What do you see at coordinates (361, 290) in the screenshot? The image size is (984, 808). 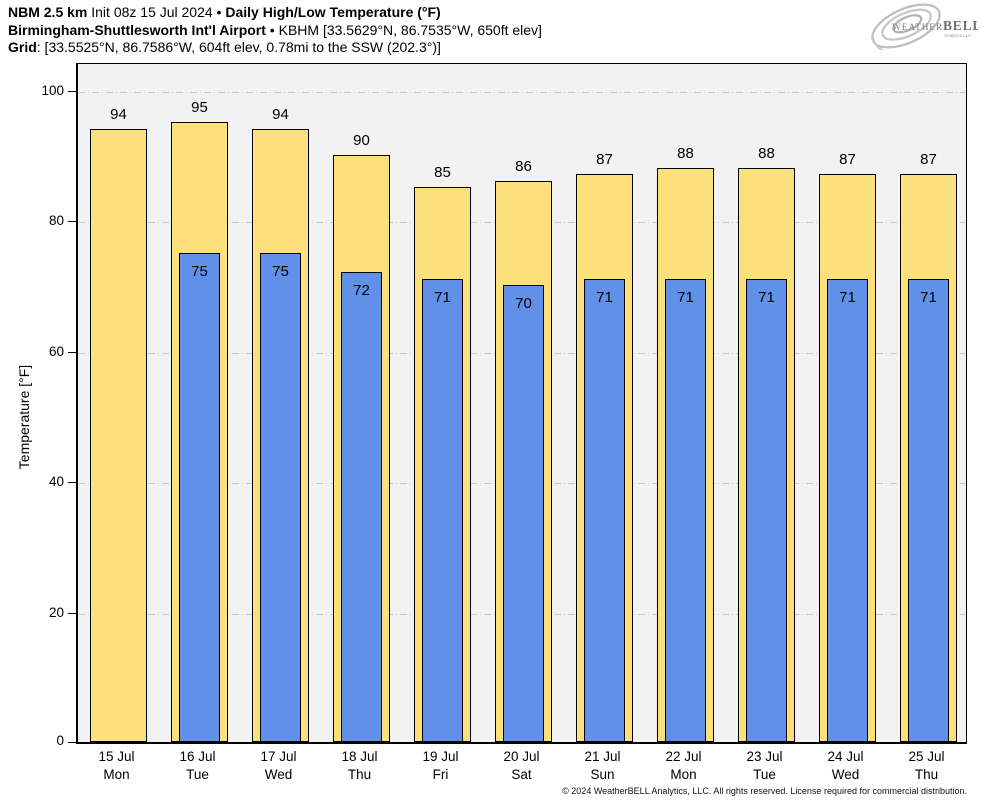 I see `low-value-label: 72` at bounding box center [361, 290].